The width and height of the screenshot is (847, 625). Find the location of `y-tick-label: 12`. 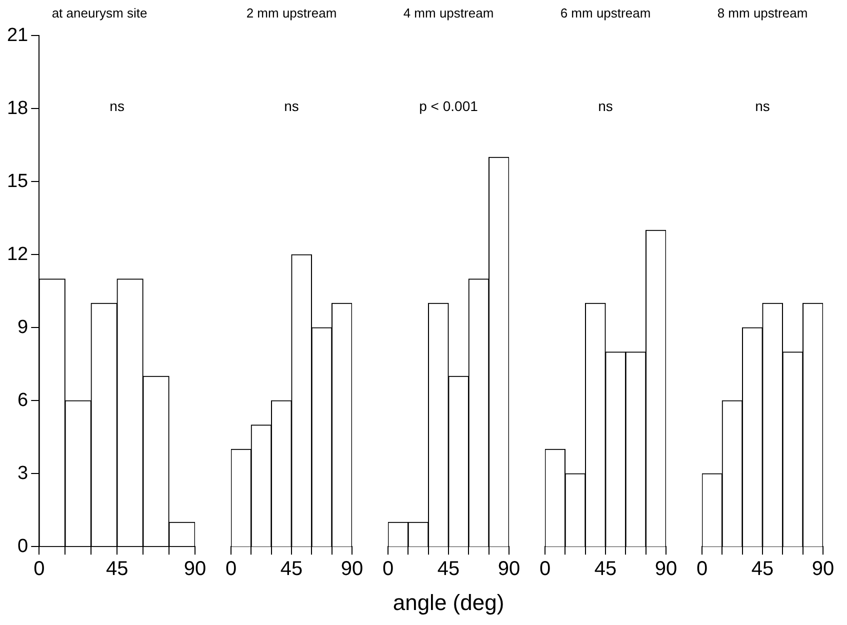

y-tick-label: 12 is located at coordinates (17, 254).